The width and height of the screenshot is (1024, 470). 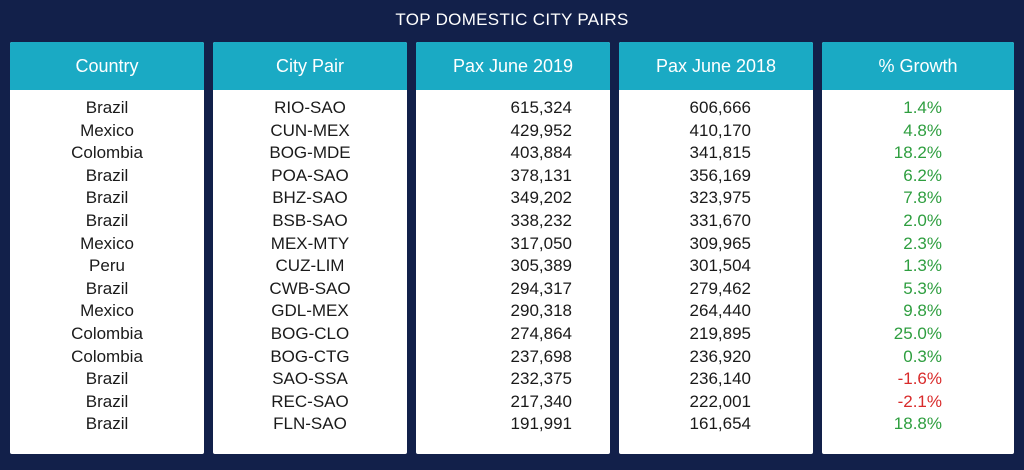 What do you see at coordinates (541, 424) in the screenshot?
I see `pax-2019-cell: 191,991` at bounding box center [541, 424].